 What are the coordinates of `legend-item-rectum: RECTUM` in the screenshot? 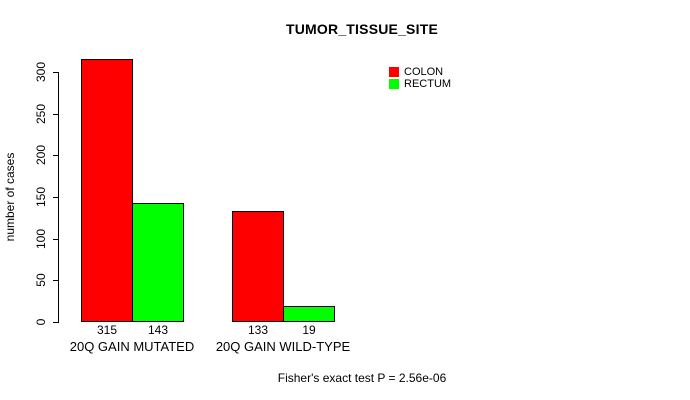 It's located at (420, 84).